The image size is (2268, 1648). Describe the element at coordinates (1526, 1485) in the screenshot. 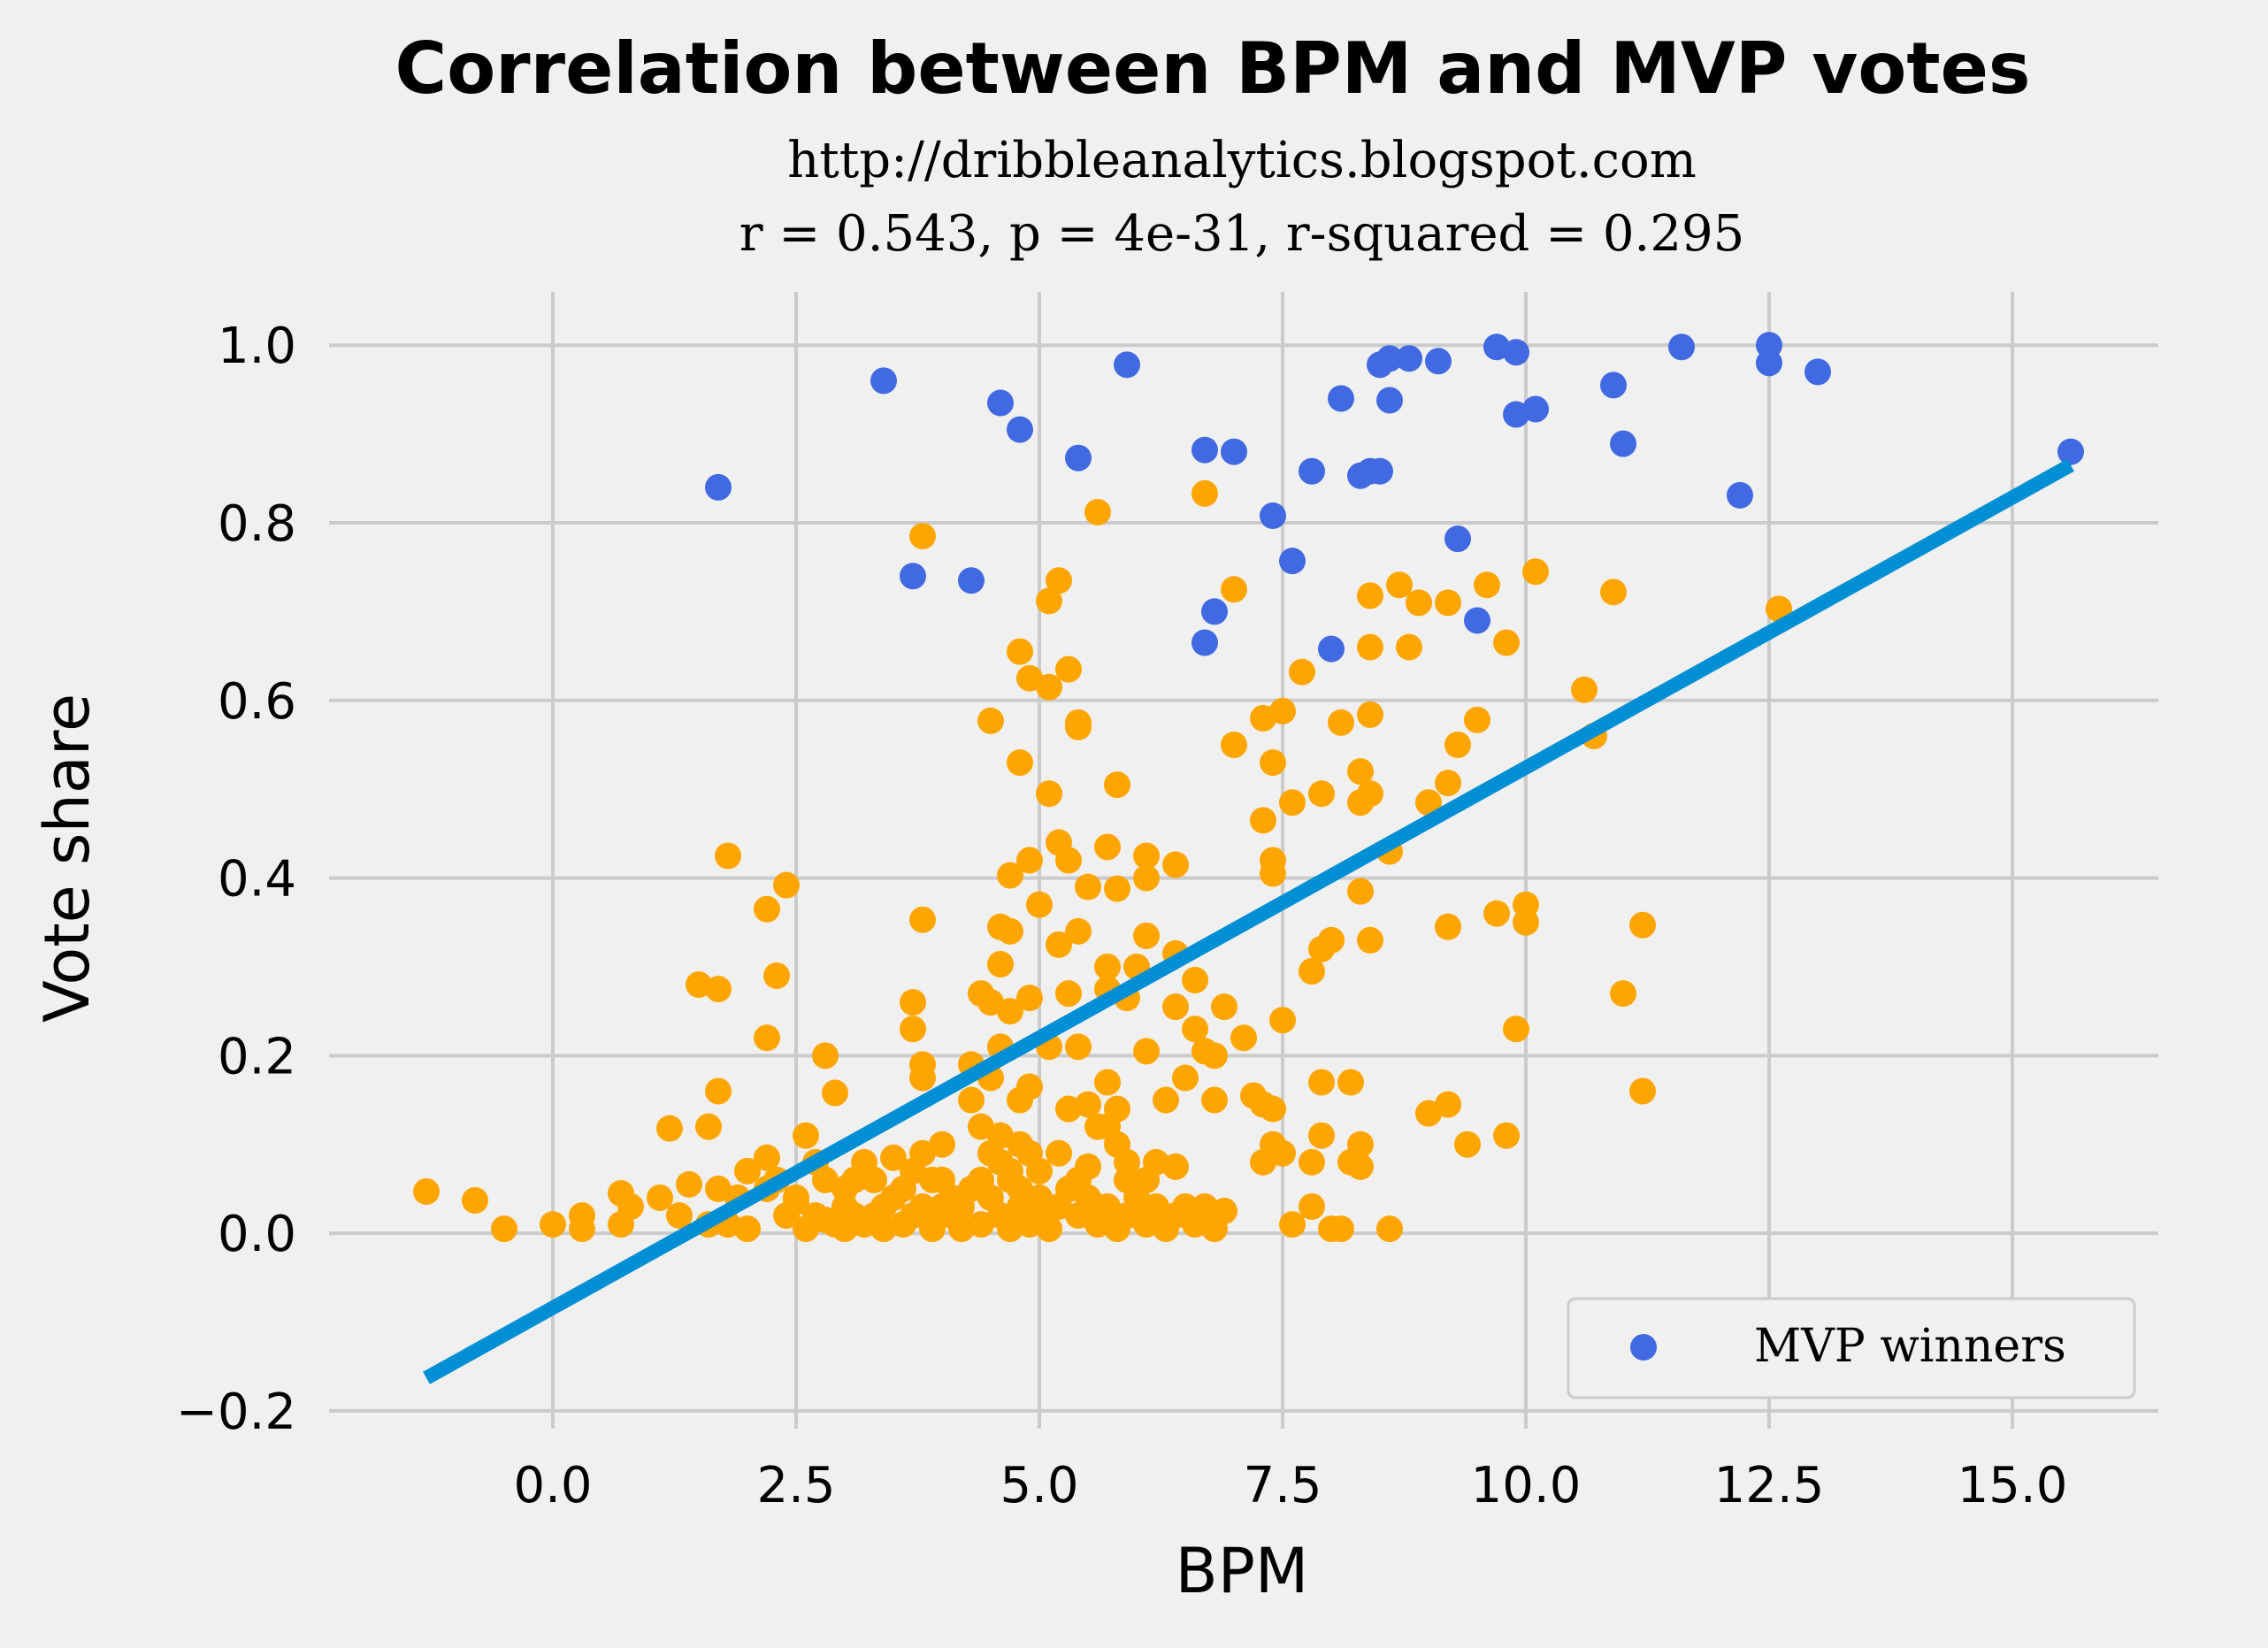

I see `x-tick-label: 10.0` at that location.